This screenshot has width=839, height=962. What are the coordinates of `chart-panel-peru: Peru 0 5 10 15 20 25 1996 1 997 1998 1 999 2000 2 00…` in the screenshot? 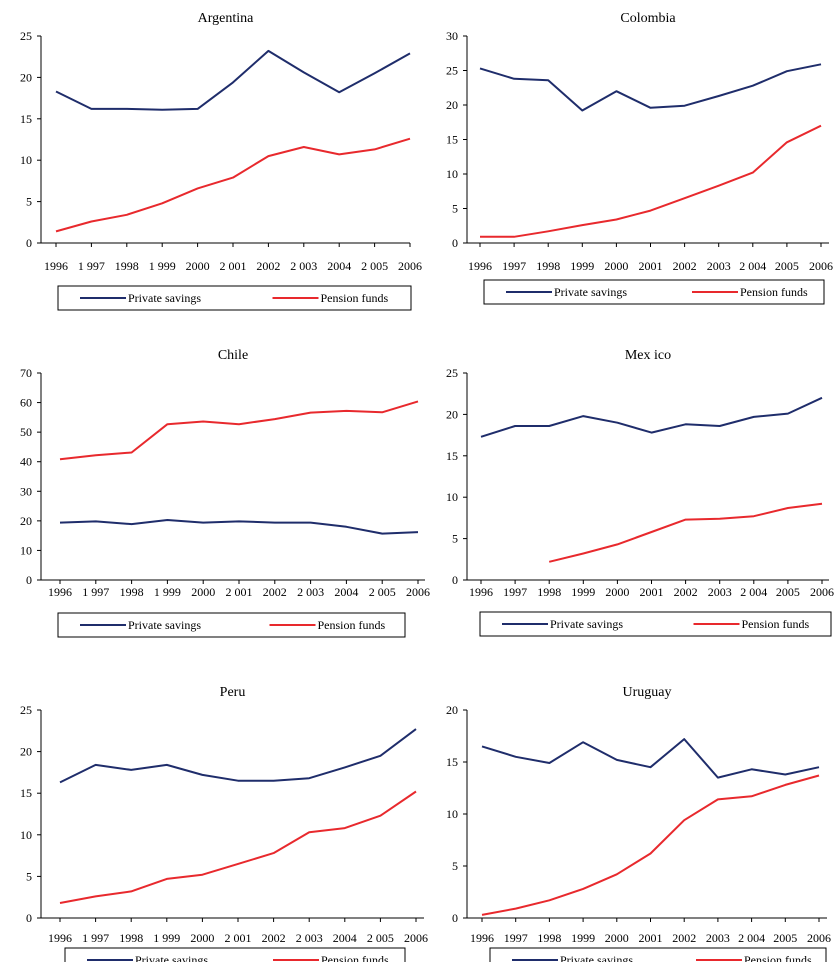 It's located at (224, 823).